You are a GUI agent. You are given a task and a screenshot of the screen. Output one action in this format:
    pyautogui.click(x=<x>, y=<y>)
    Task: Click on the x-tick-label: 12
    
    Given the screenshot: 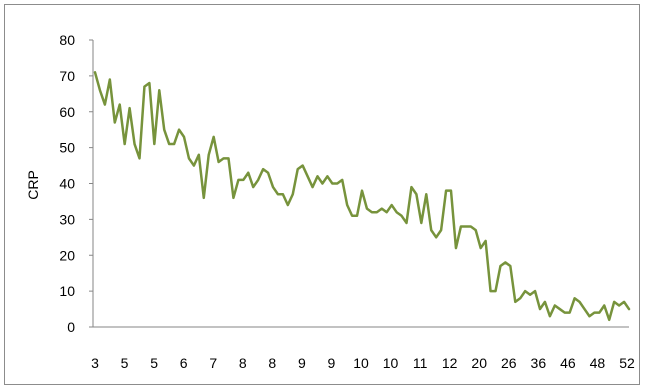 What is the action you would take?
    pyautogui.click(x=450, y=363)
    